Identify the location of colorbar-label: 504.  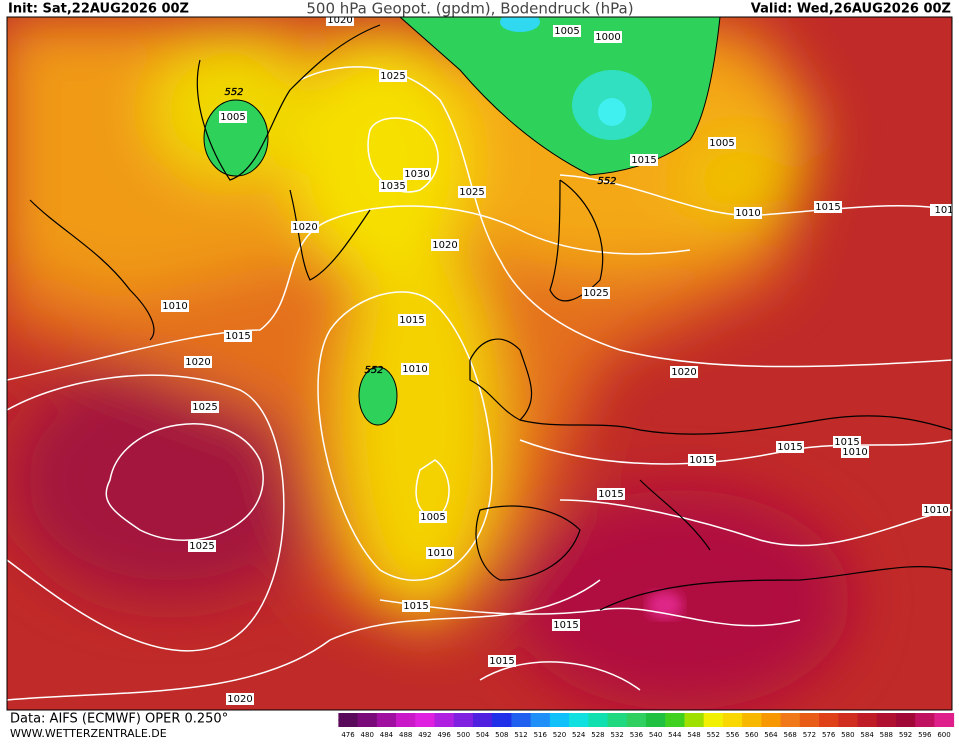
(483, 735).